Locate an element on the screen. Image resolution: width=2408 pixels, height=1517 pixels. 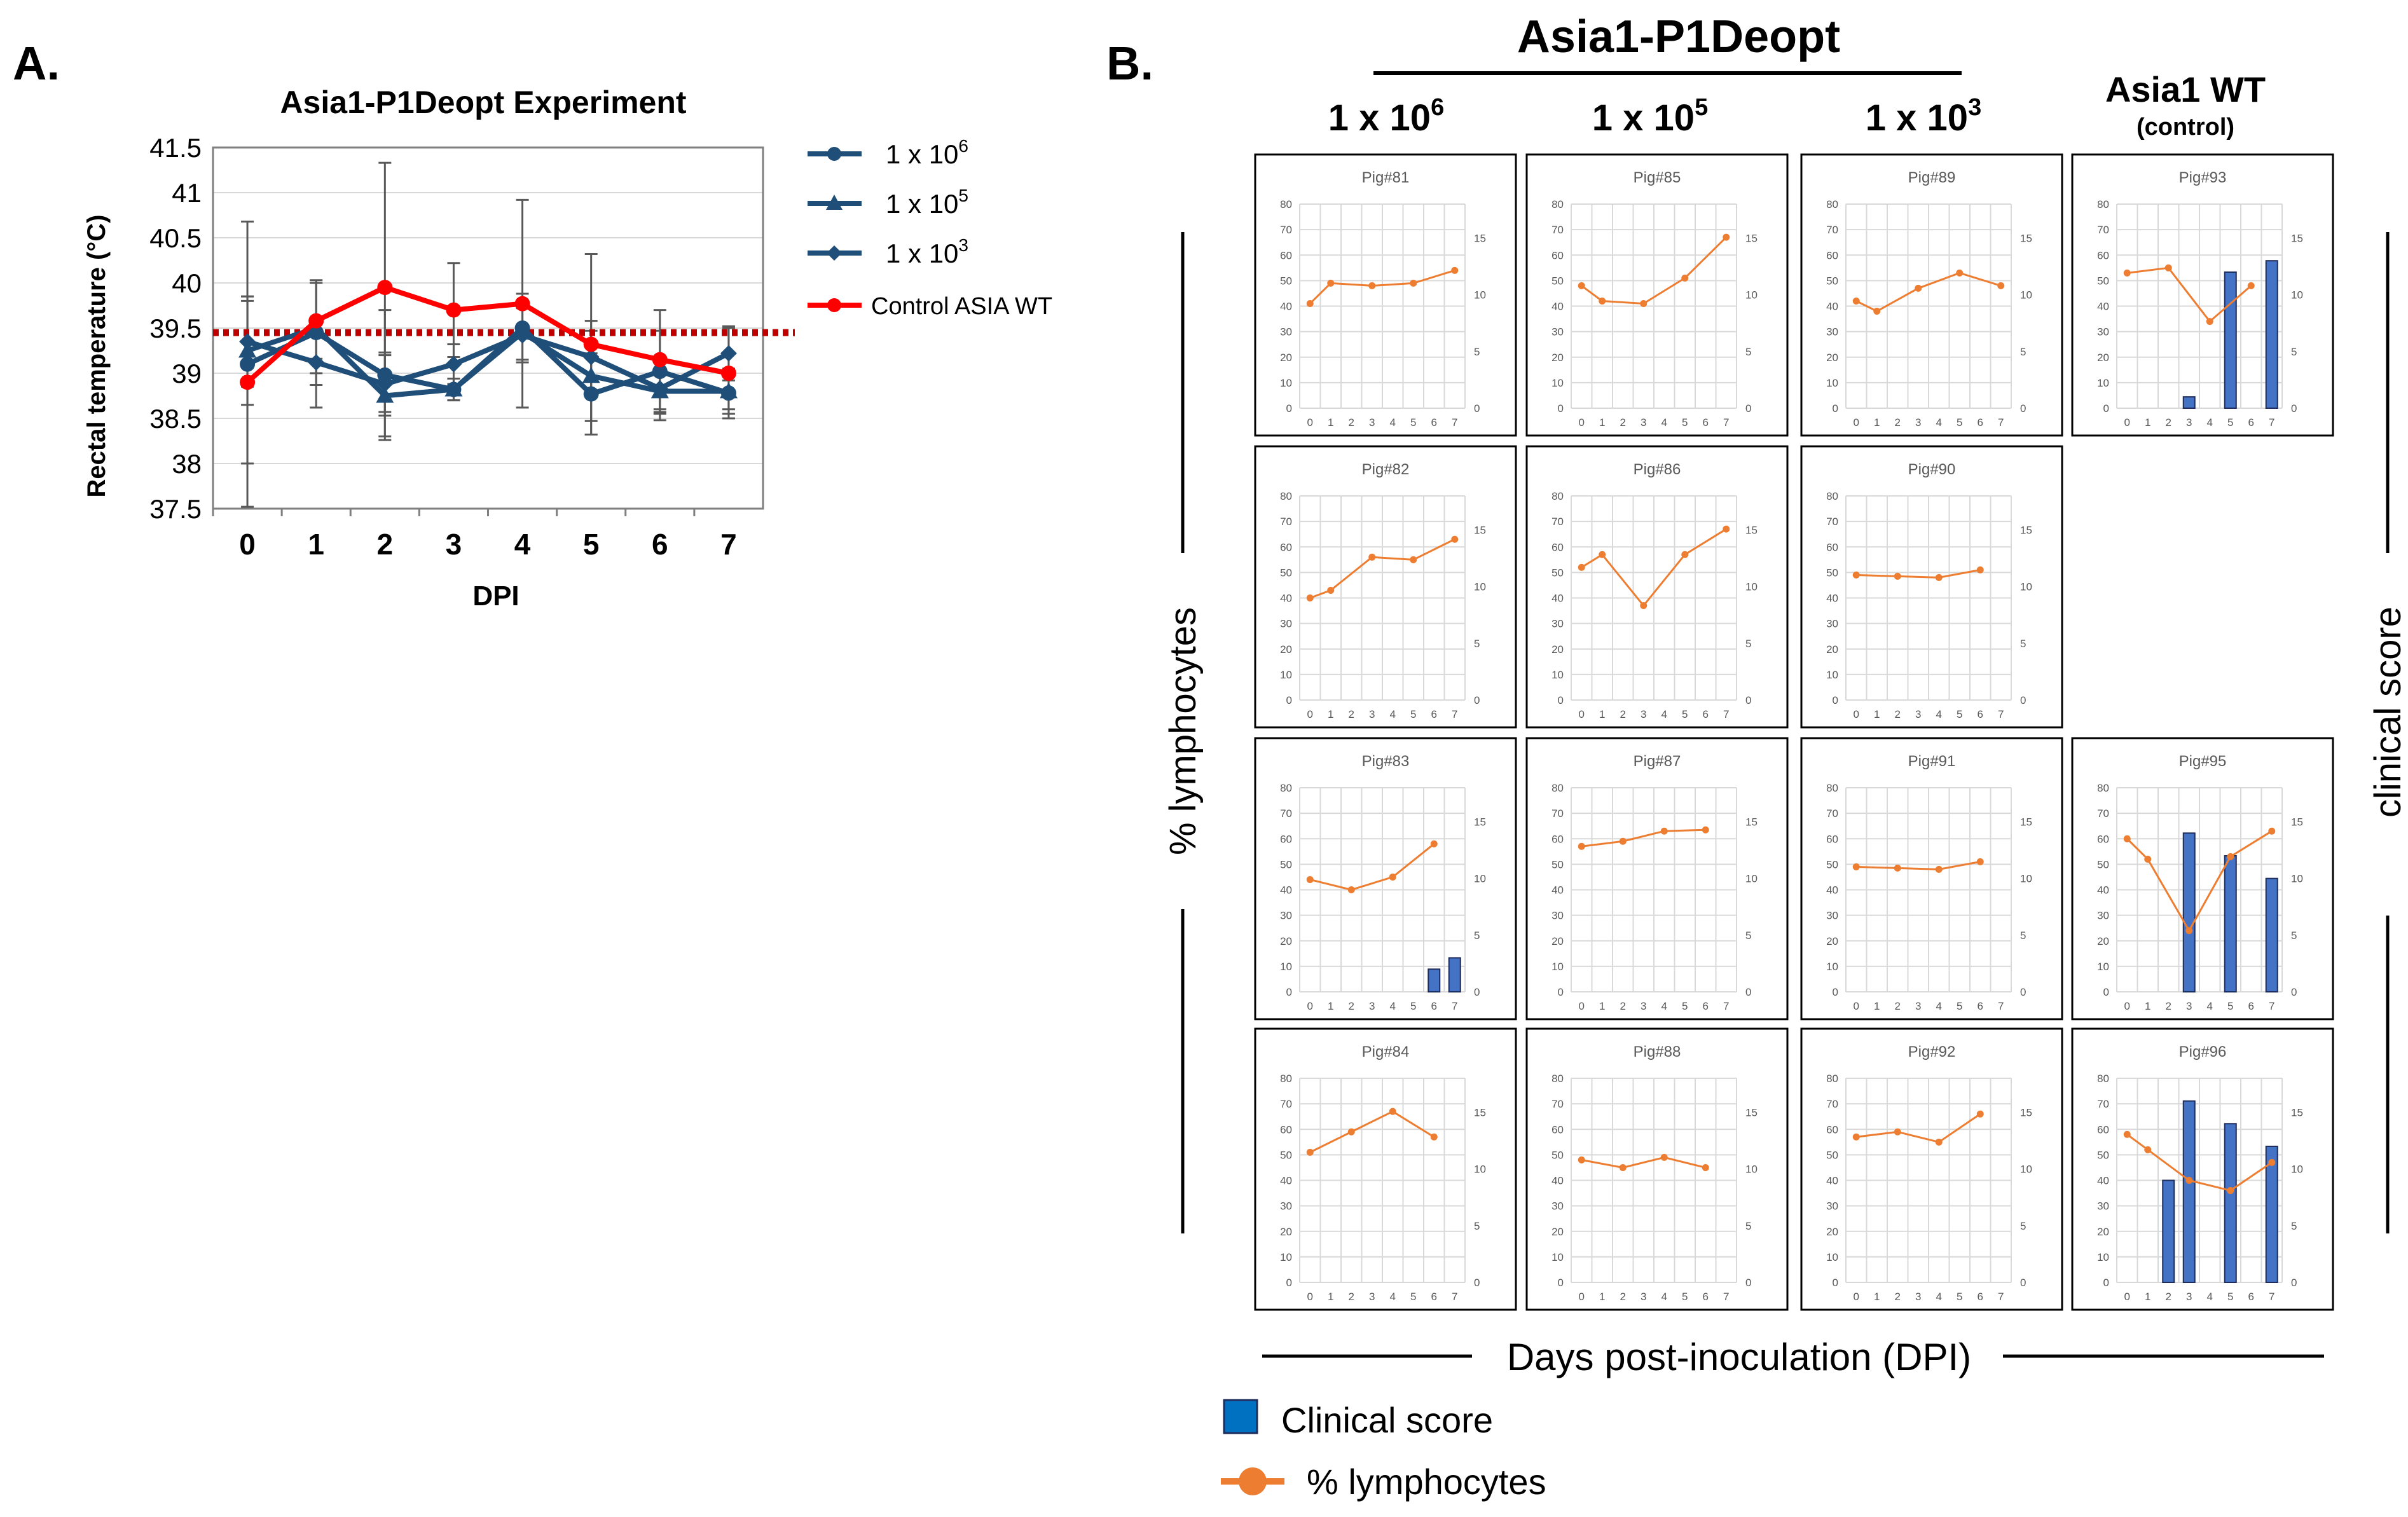
legend-item-1e5: 1 x 105 is located at coordinates (888, 202).